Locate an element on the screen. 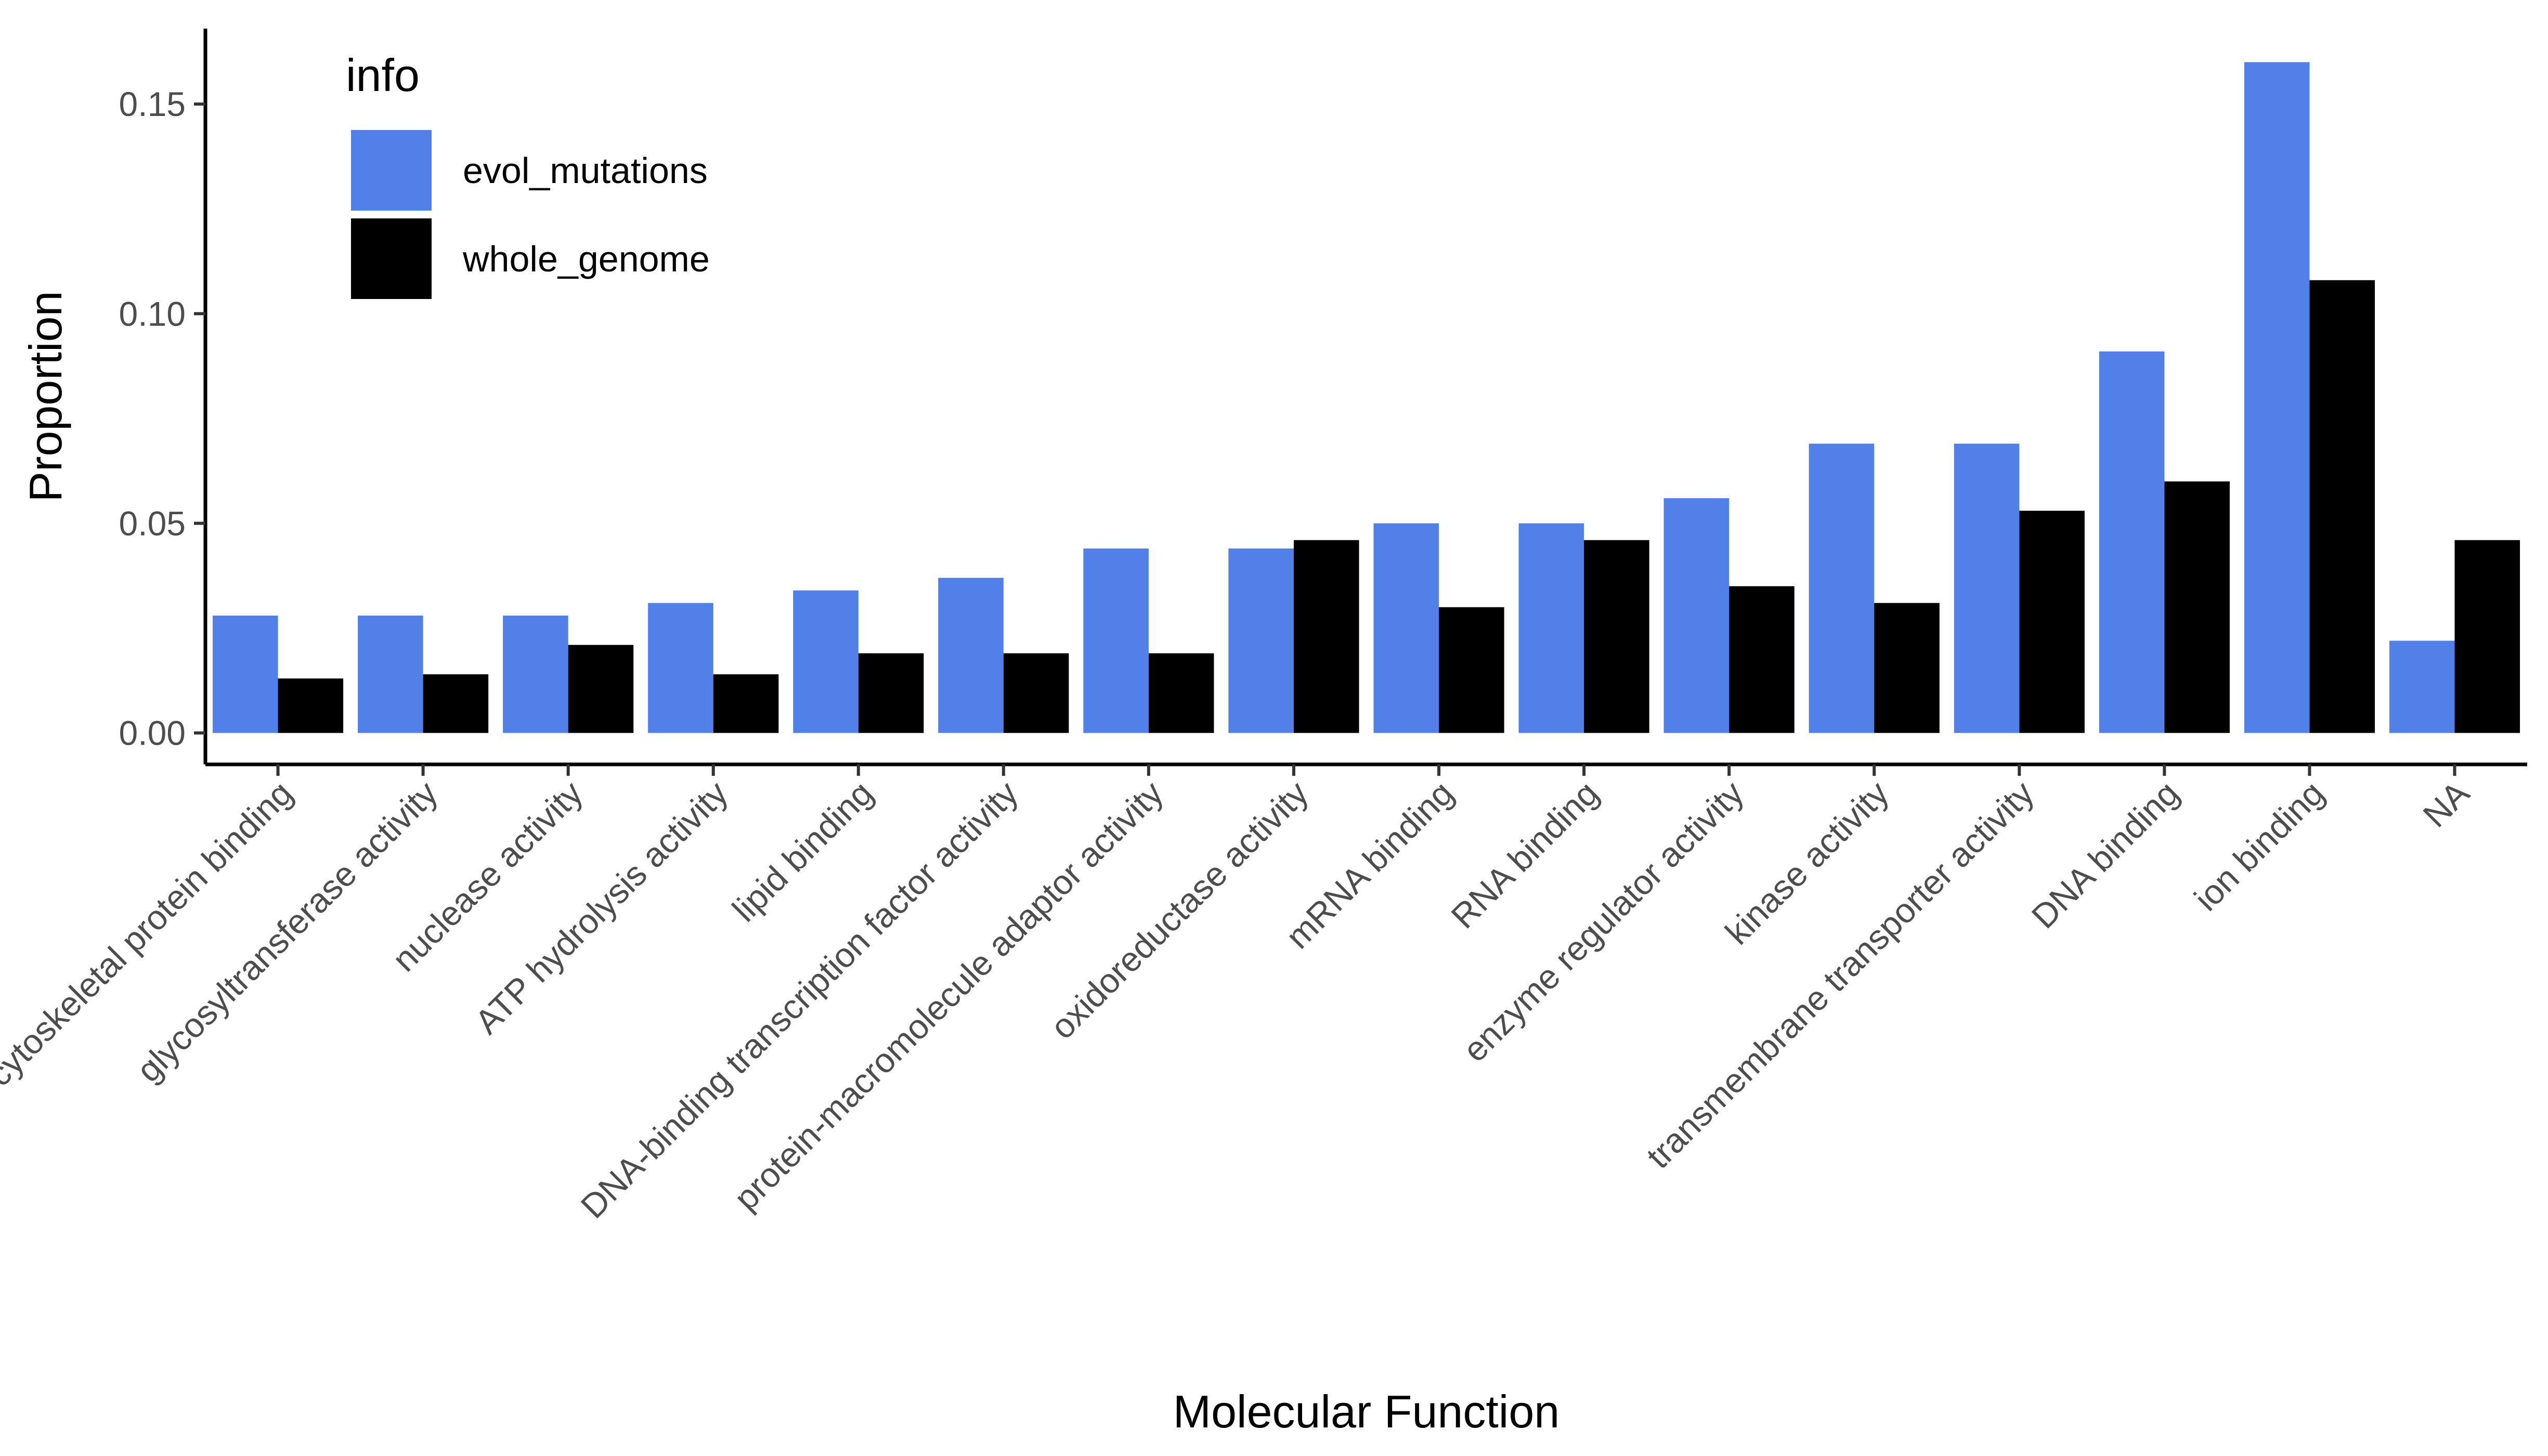  y-tick-label: 0.05 is located at coordinates (152, 523).